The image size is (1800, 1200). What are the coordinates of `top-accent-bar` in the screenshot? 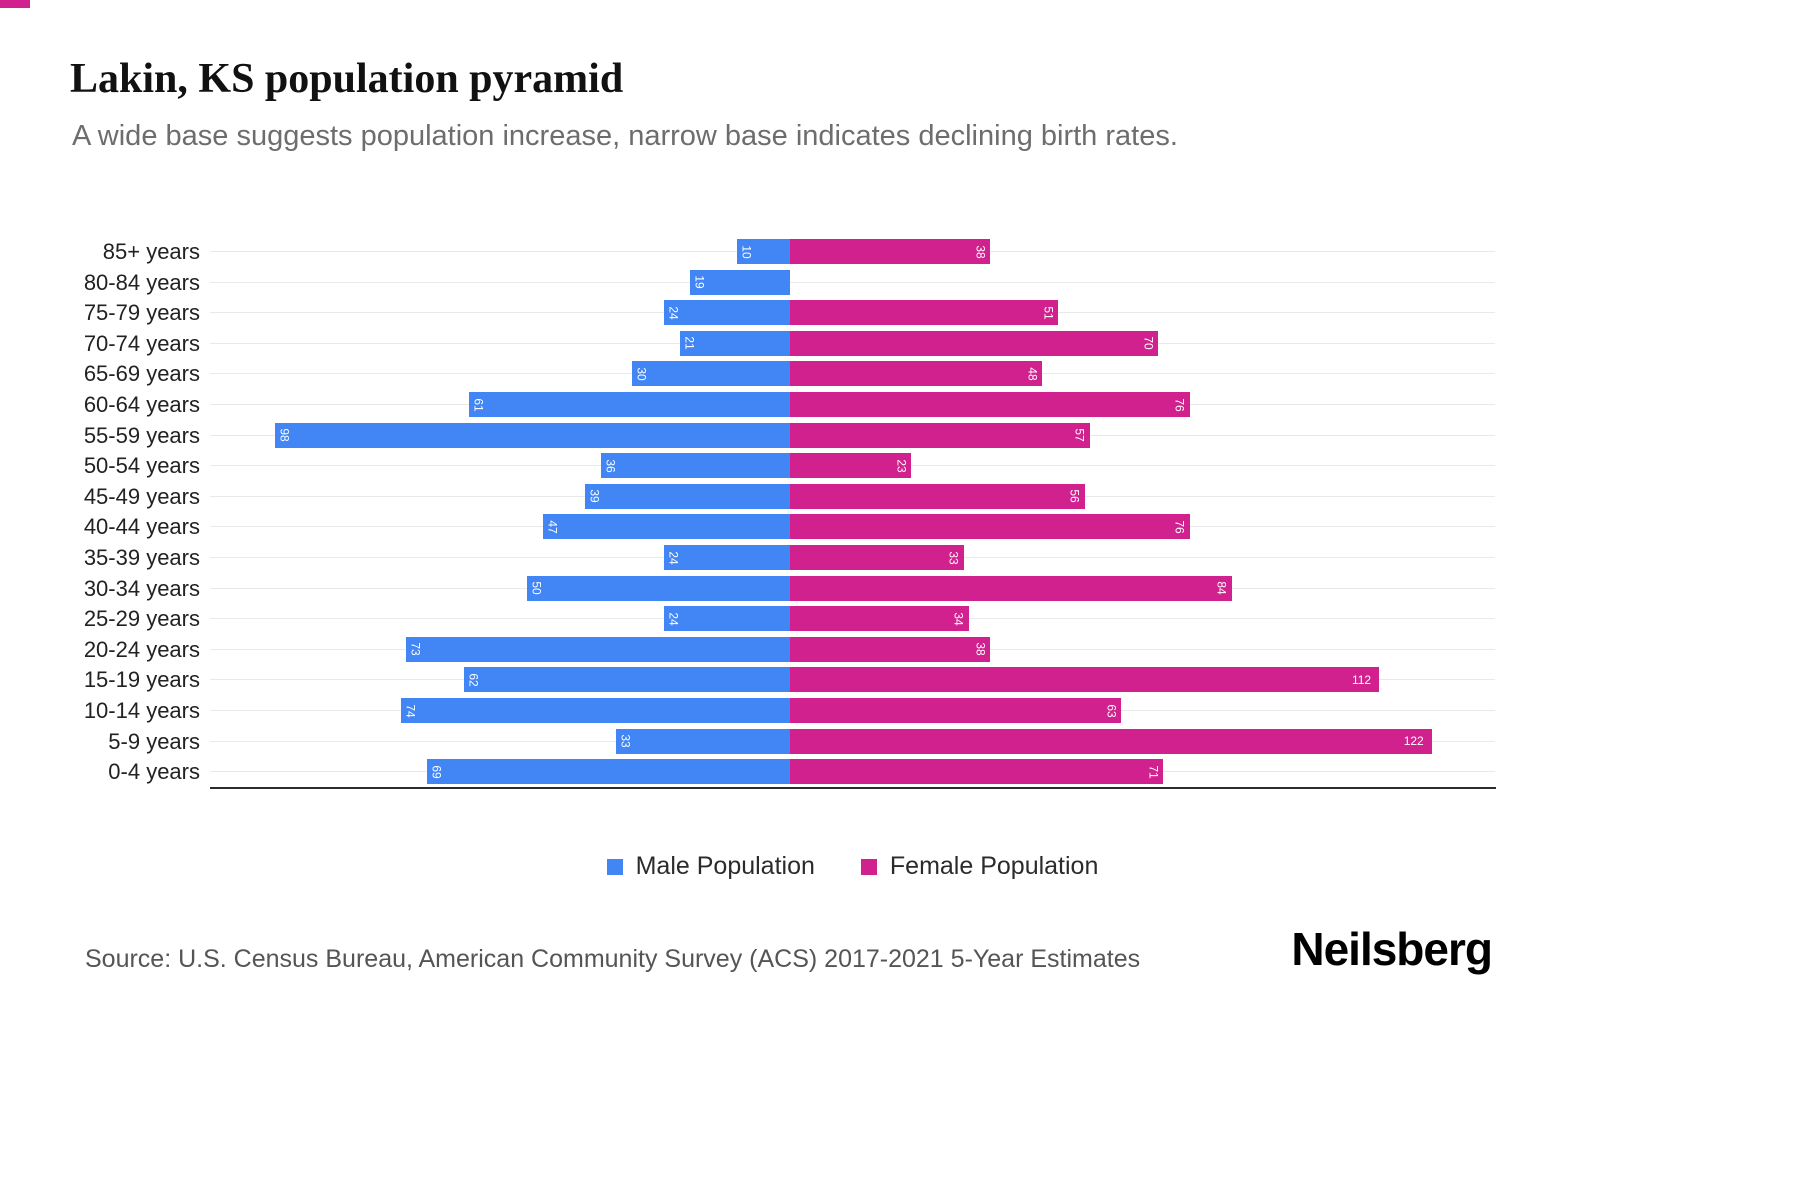 It's located at (15, 4).